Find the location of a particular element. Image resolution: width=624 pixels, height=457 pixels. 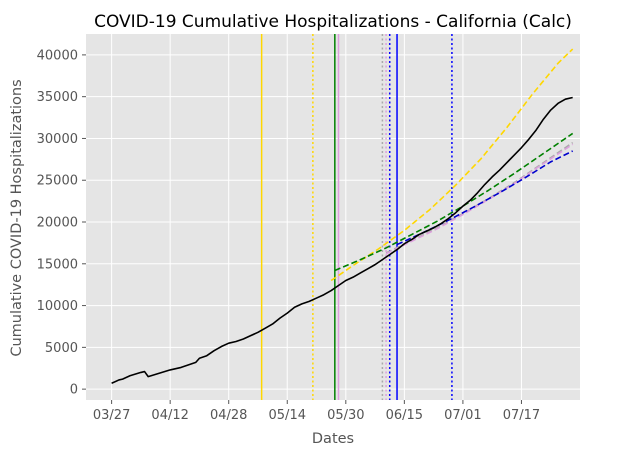

y-tick-label: 40000 is located at coordinates (57, 55).